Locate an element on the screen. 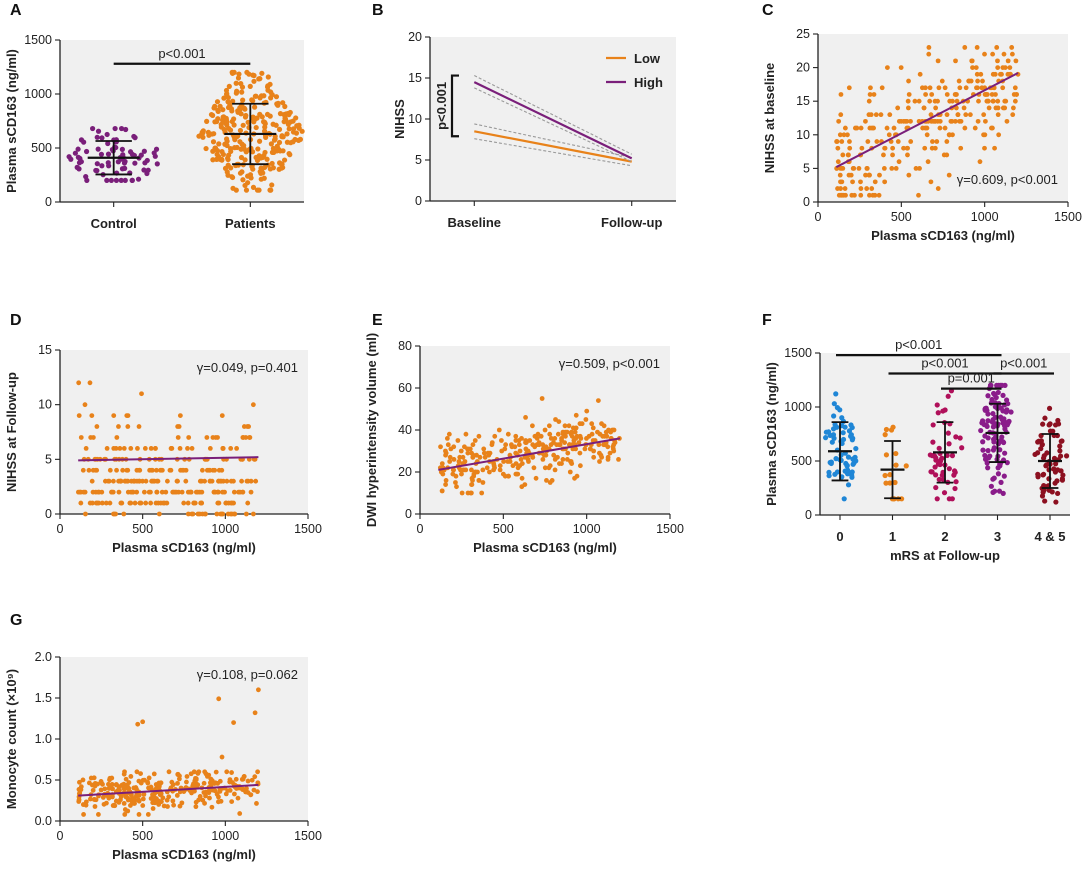  x-tick-label: 1000 is located at coordinates (225, 529).